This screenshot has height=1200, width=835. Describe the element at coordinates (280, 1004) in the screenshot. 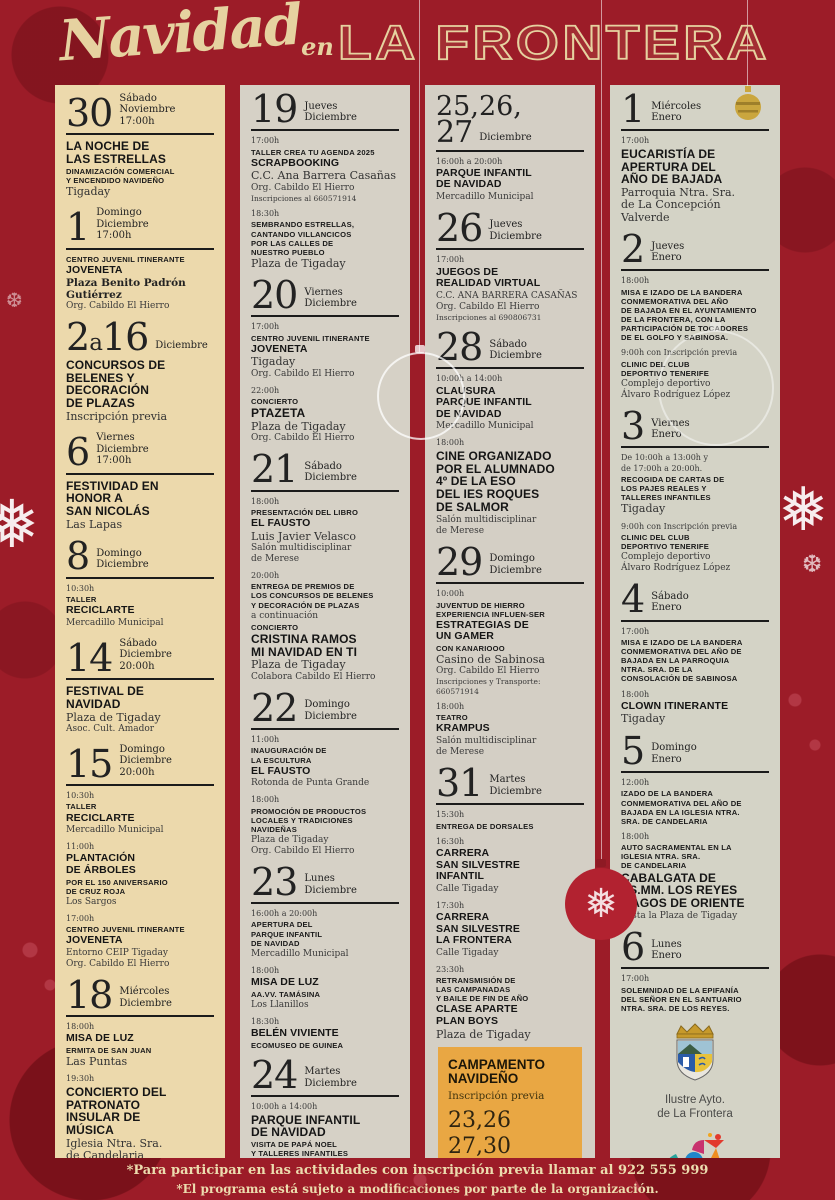

I see `event-line-loc2: Los Llanillos` at that location.